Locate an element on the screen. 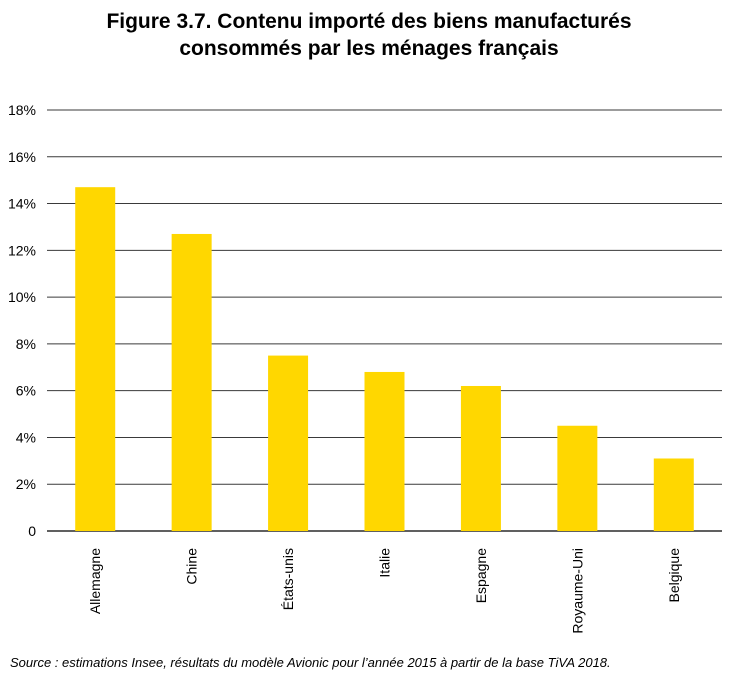 This screenshot has width=738, height=680. x-tick-label: Espagne is located at coordinates (481, 575).